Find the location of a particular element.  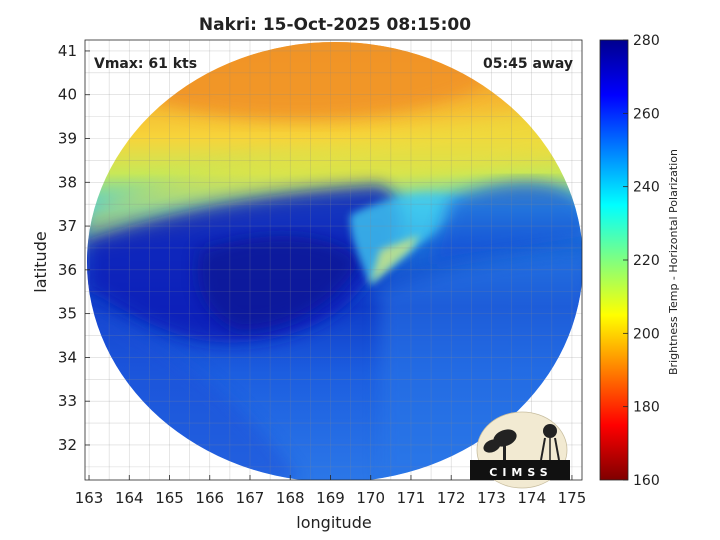

x-tick-label: 172 is located at coordinates (451, 498).